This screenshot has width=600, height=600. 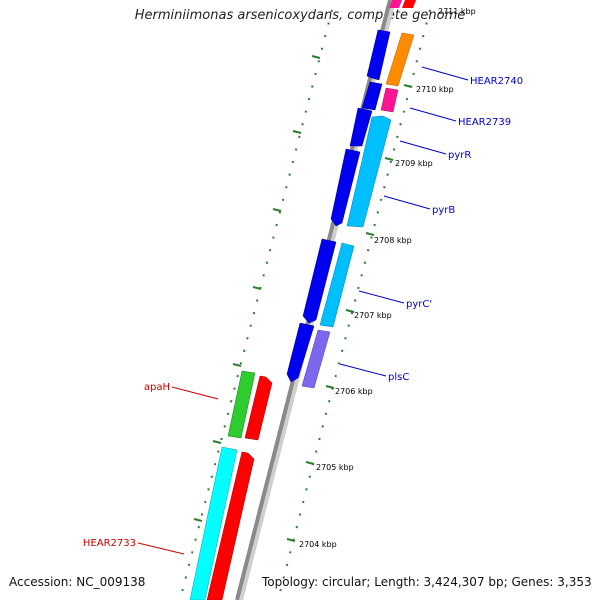 I want to click on gene-plsC, so click(x=316, y=359).